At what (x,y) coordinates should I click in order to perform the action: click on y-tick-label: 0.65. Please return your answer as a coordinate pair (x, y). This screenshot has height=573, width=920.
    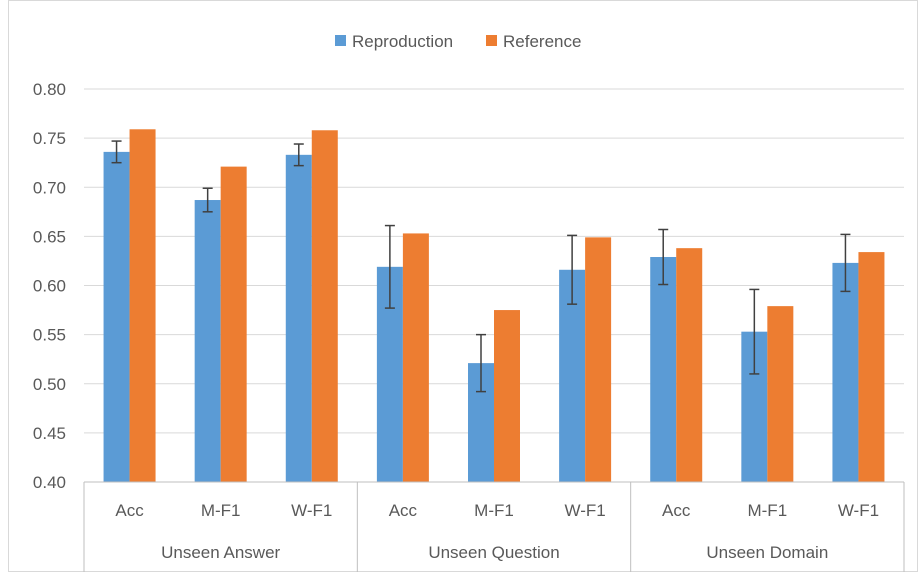
    Looking at the image, I should click on (49, 236).